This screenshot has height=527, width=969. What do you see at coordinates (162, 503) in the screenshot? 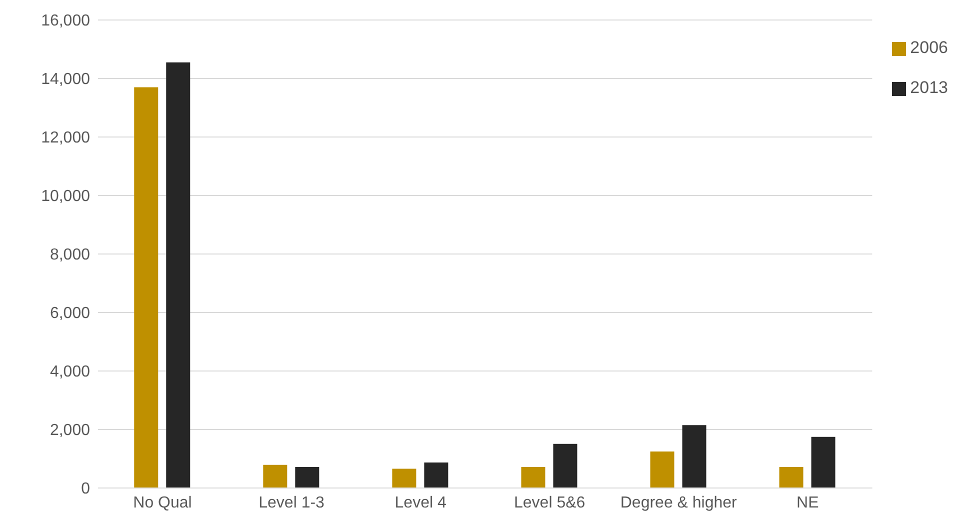
I see `x-tick-label: No Qual` at bounding box center [162, 503].